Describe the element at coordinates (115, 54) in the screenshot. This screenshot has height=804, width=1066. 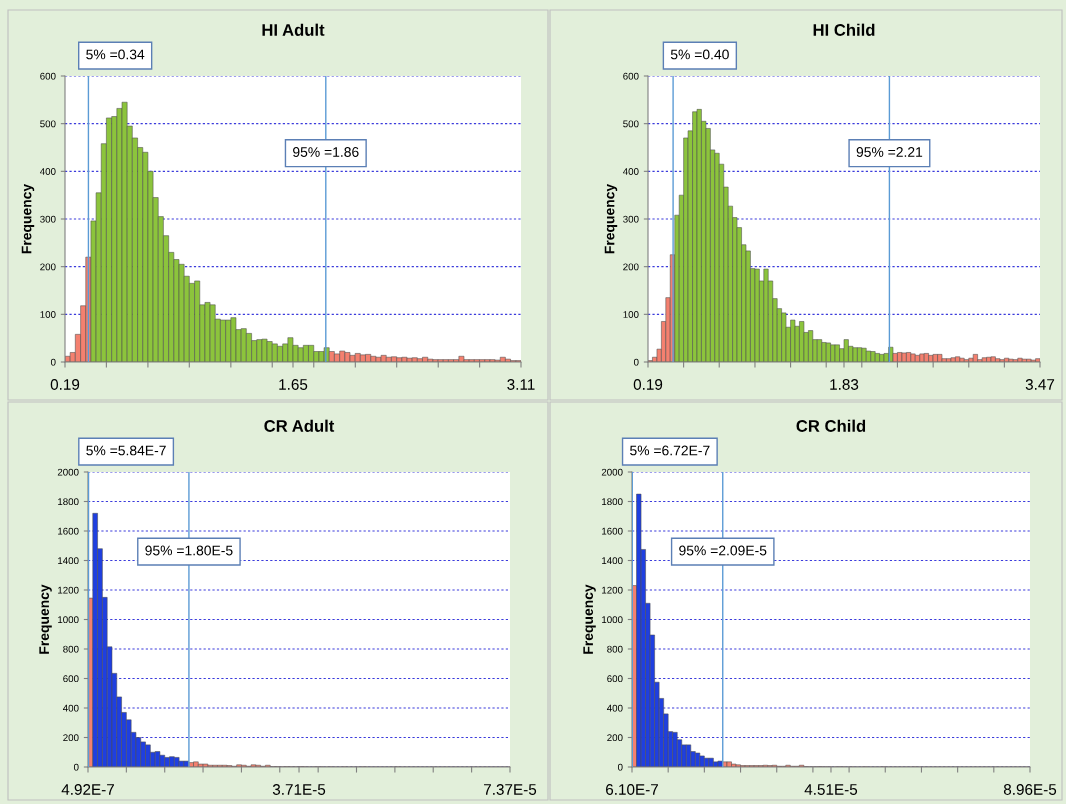
I see `ref-line-label: 5% =0.34` at that location.